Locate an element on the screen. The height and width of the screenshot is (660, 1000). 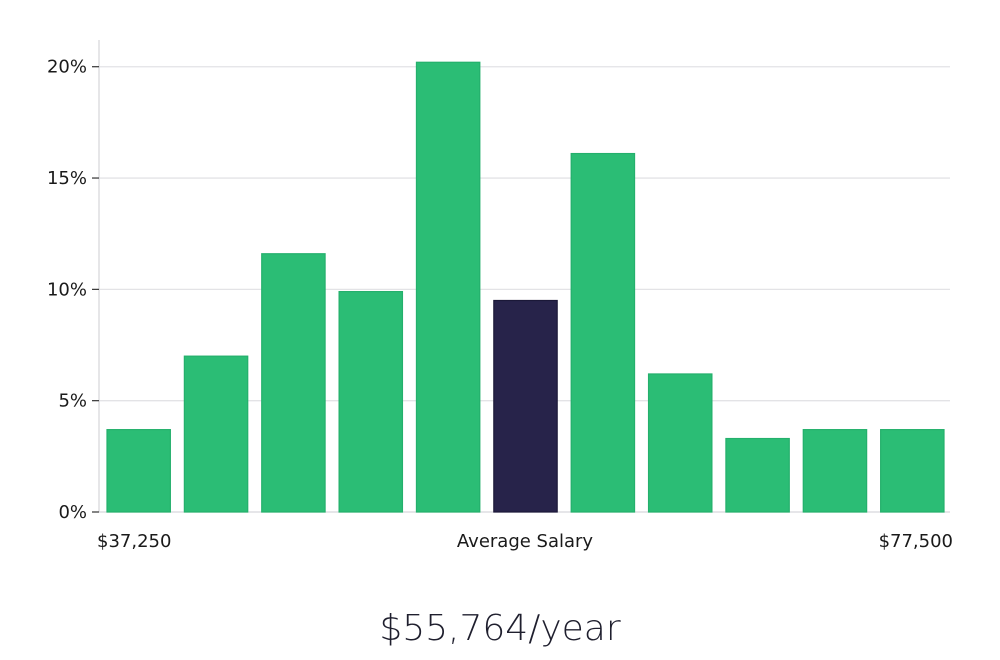
y-tick-label: 10% is located at coordinates (67, 289).